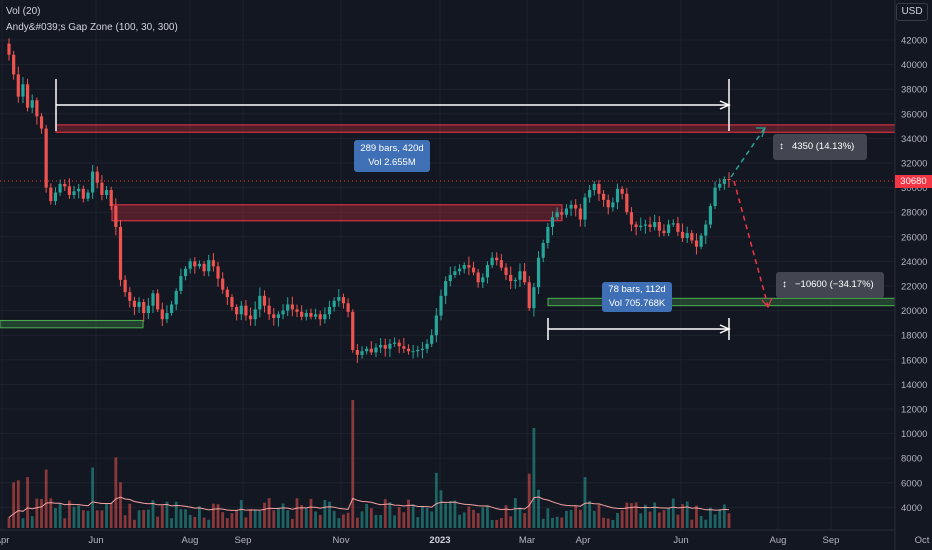 This screenshot has width=932, height=550. I want to click on projection-lines, so click(751, 218).